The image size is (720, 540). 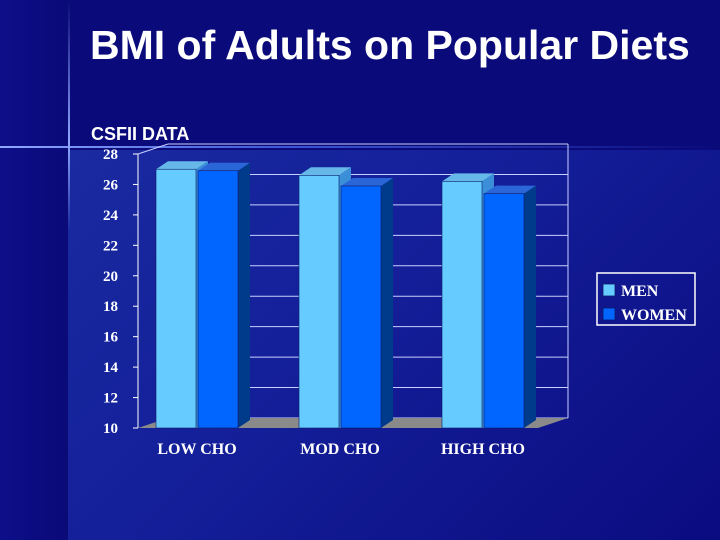 I want to click on y-tick-label-22: 22, so click(x=110, y=246).